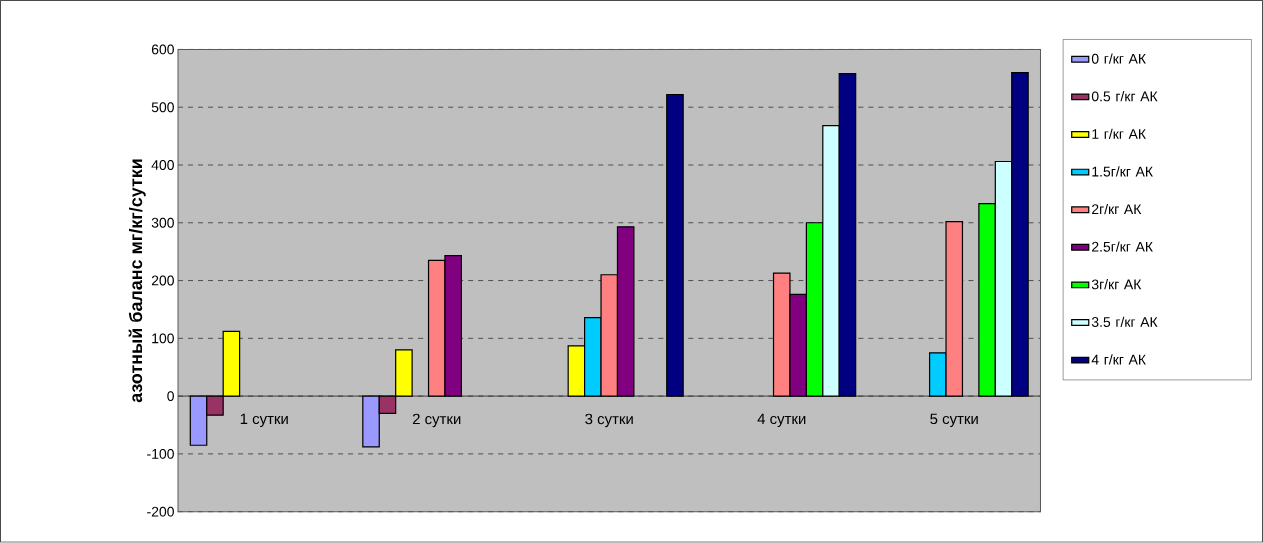 The width and height of the screenshot is (1263, 543). I want to click on bar, so click(675, 245).